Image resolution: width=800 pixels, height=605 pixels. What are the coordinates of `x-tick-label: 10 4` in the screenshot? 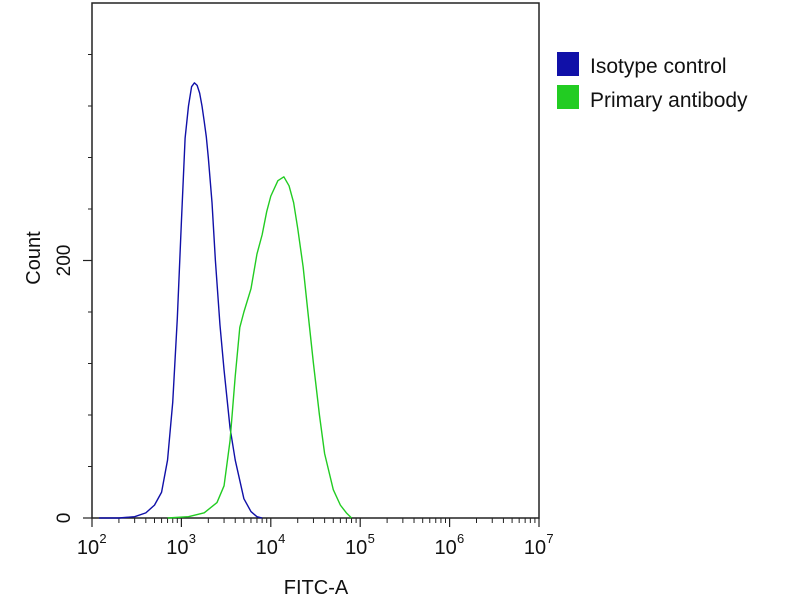 It's located at (271, 545).